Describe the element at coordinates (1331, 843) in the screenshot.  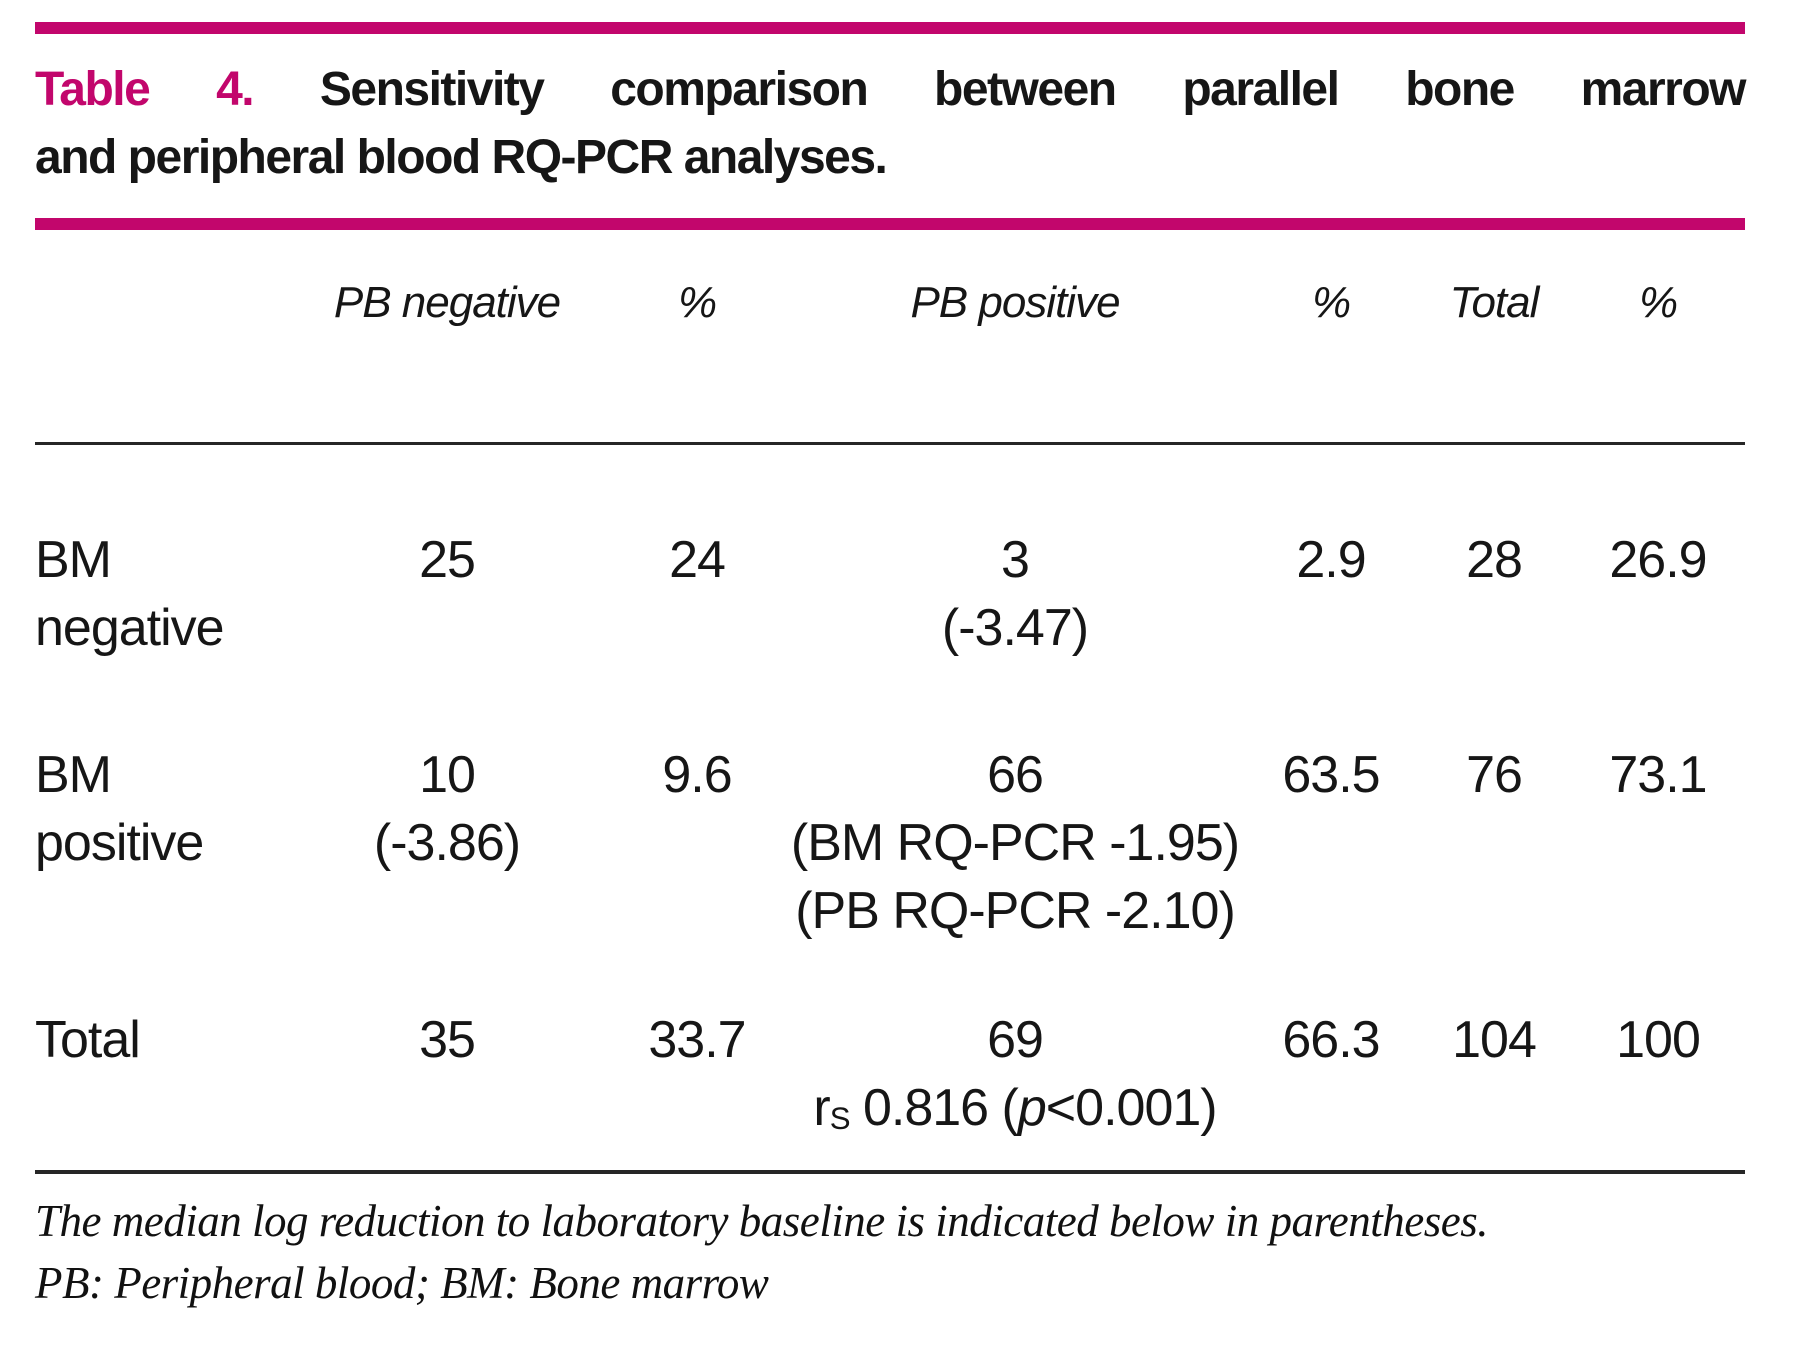
I see `table-cell: 63.5` at that location.